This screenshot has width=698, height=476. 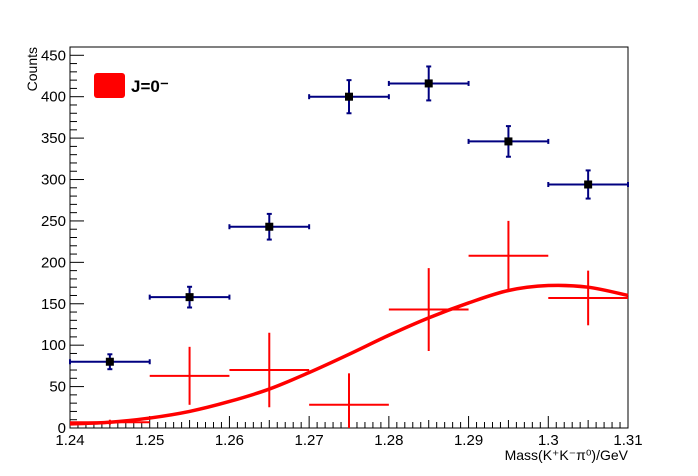 I want to click on y-tick-label: 250, so click(x=53, y=221).